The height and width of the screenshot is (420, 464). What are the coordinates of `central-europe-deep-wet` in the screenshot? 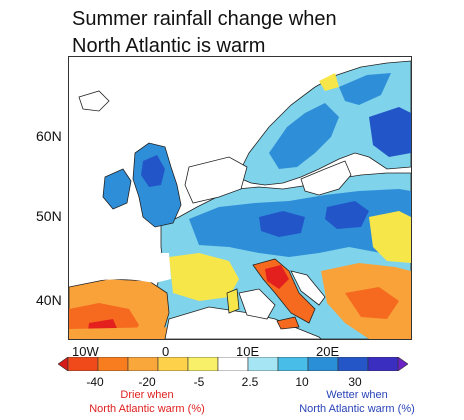 It's located at (282, 224).